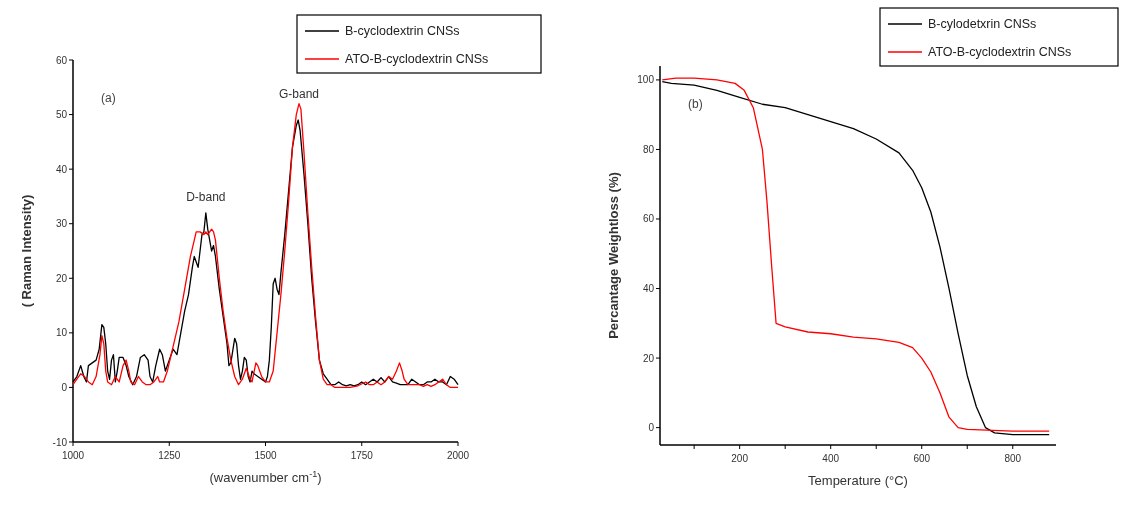 Image resolution: width=1121 pixels, height=506 pixels. I want to click on x-axis-title: Temperature (°C), so click(858, 480).